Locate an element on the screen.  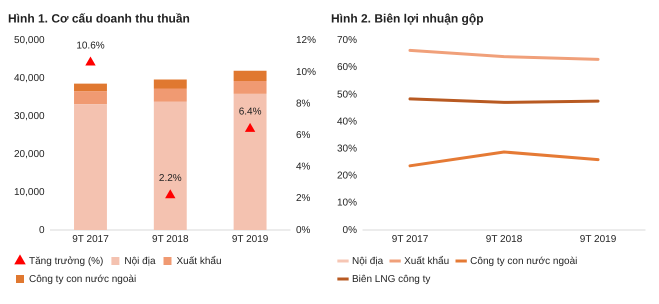
data-label: 6.4% is located at coordinates (250, 112).